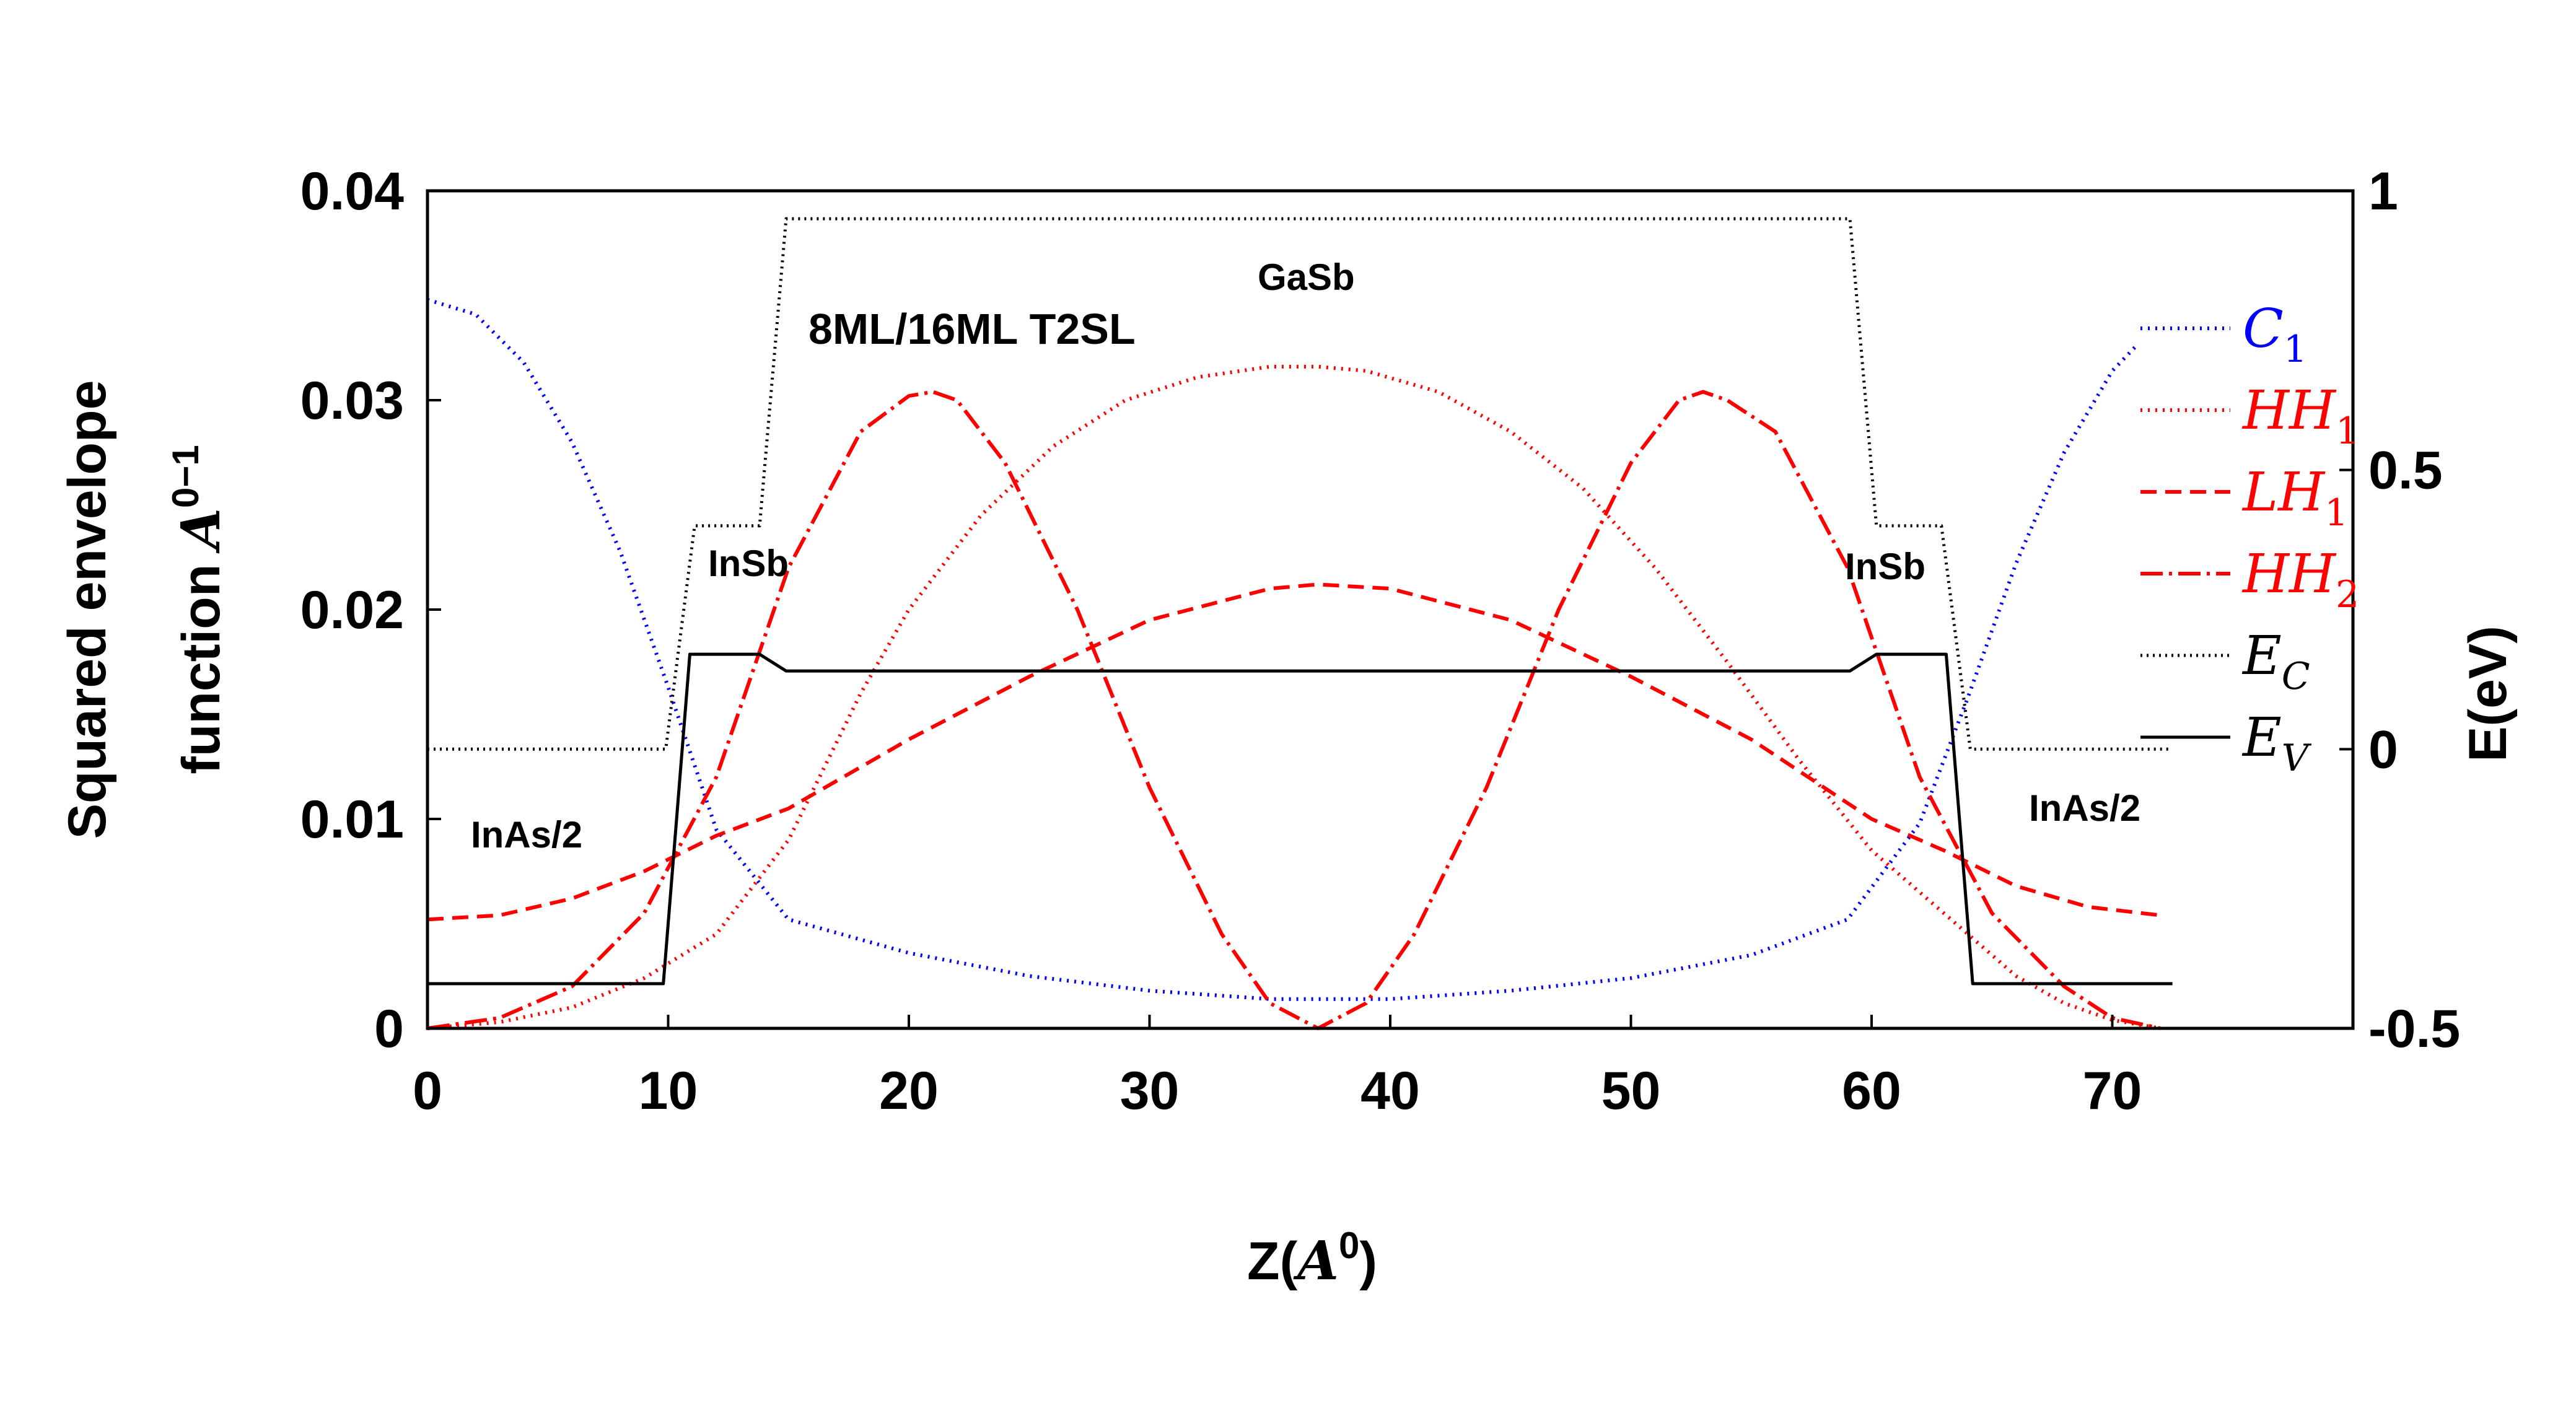 Image resolution: width=2576 pixels, height=1405 pixels. Describe the element at coordinates (2488, 694) in the screenshot. I see `y-axis-right-label: E(eV)` at that location.